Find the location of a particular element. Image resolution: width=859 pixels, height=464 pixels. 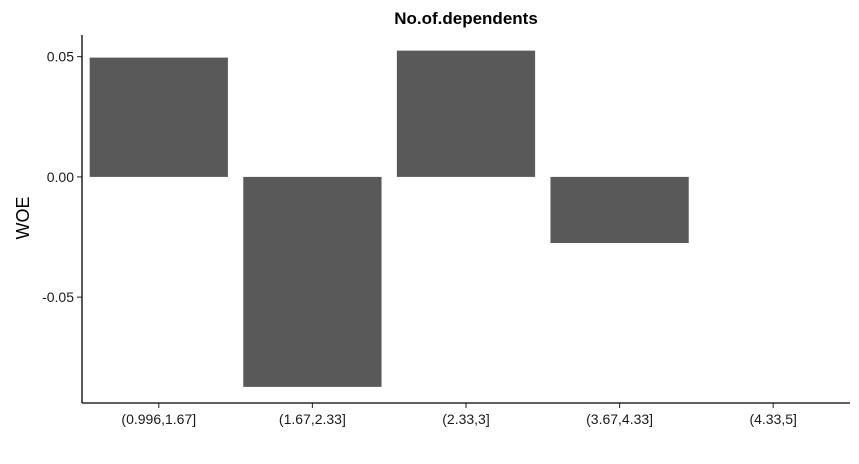

x-tick-label: (1.67,2.33] is located at coordinates (312, 419).